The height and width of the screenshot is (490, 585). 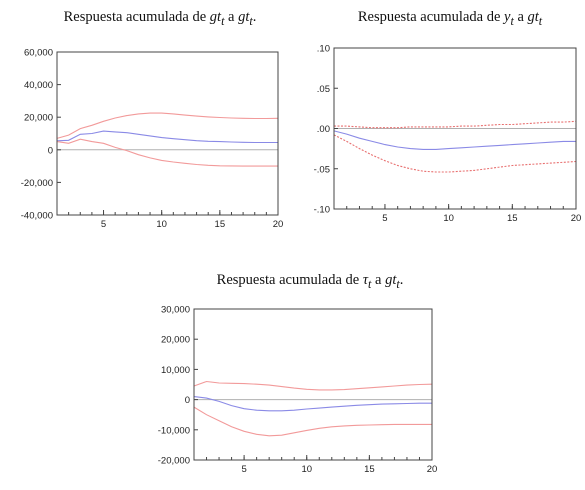 I want to click on chart-3-y-tick-label: -20,000, so click(x=174, y=461).